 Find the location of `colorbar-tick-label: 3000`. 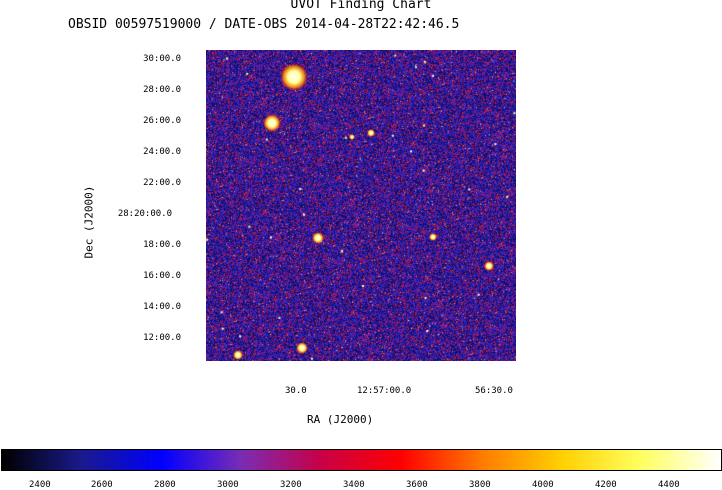

colorbar-tick-label: 3000 is located at coordinates (228, 485).